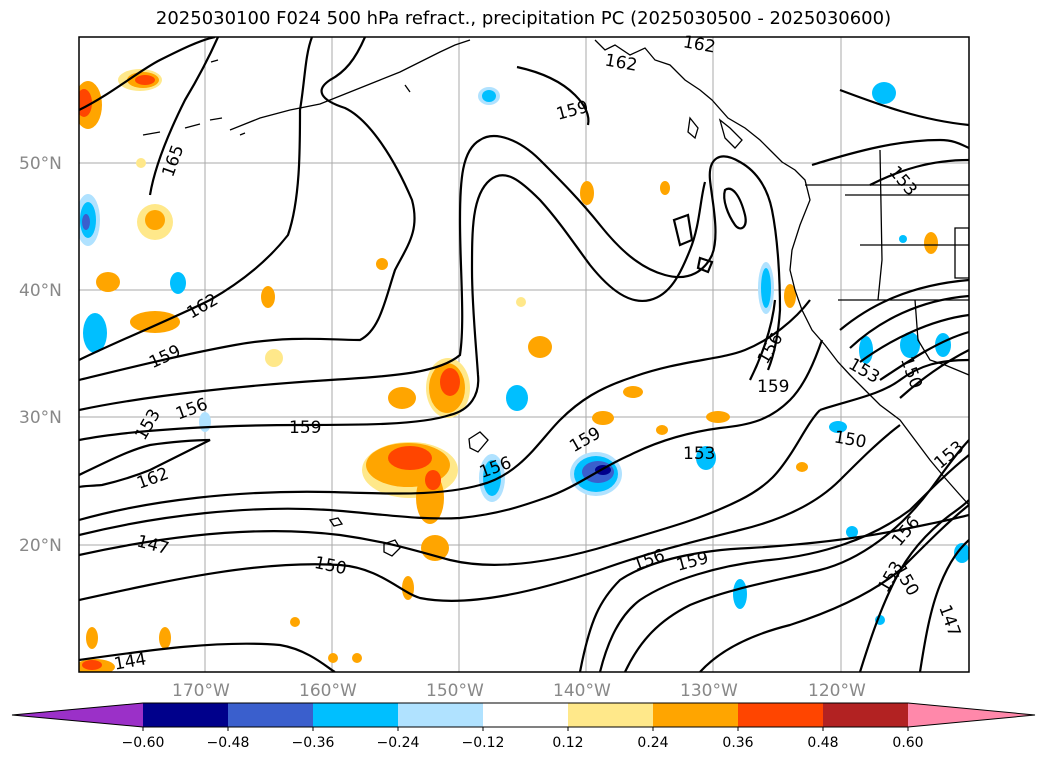  I want to click on lon-label: 130°W, so click(709, 691).